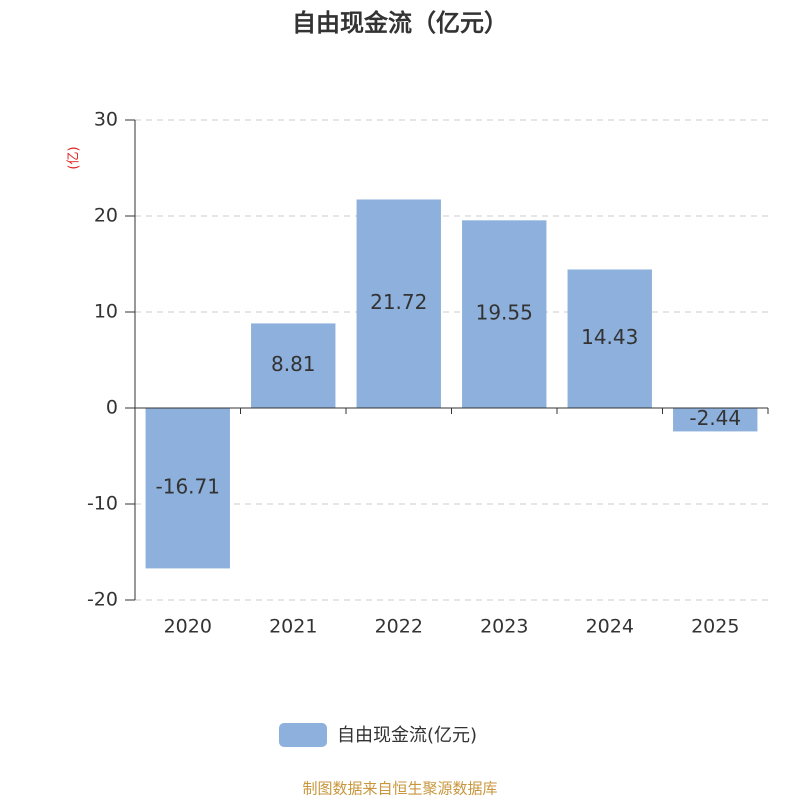 Image resolution: width=800 pixels, height=800 pixels. I want to click on y-tick-label: 30, so click(106, 120).